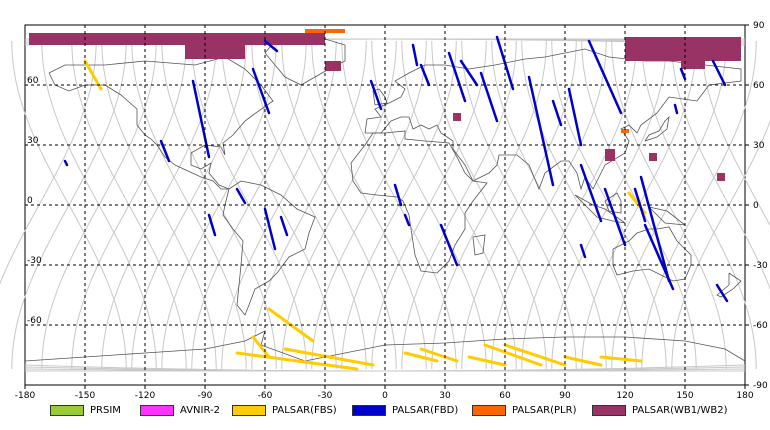  I want to click on orbit-track, so click(735, 134).